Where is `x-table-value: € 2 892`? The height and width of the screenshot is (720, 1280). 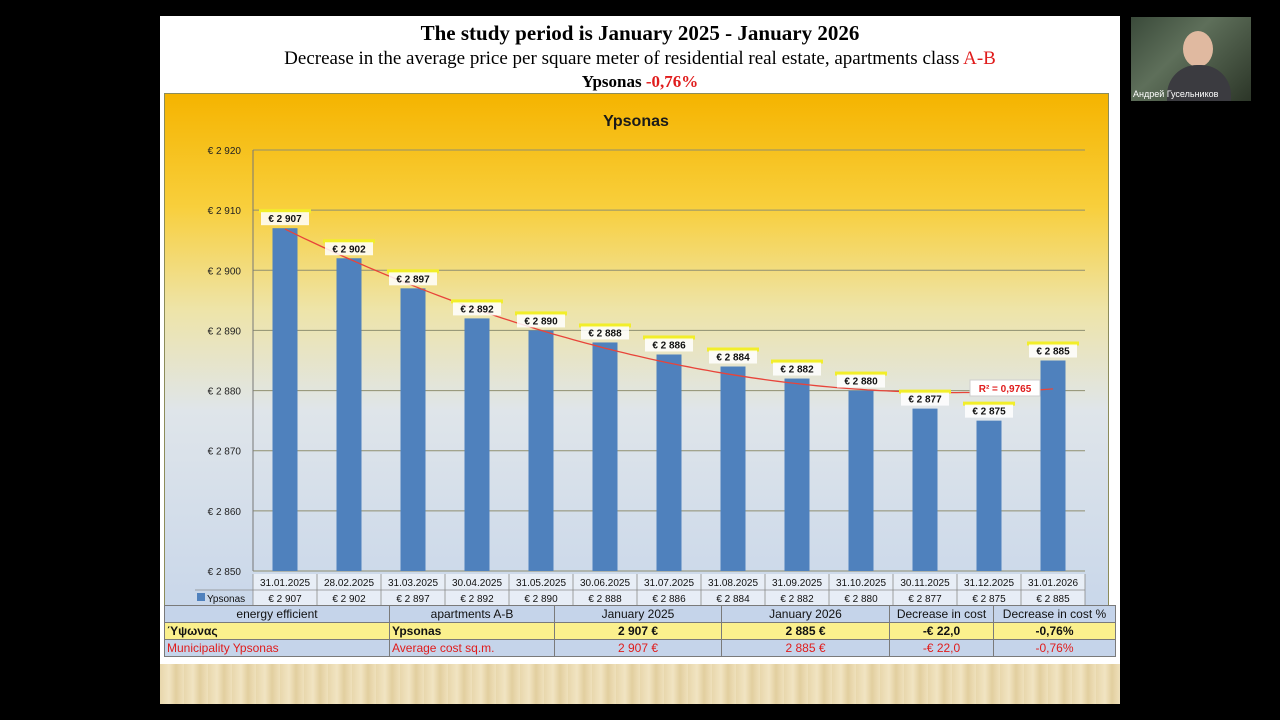
x-table-value: € 2 892 is located at coordinates (477, 599).